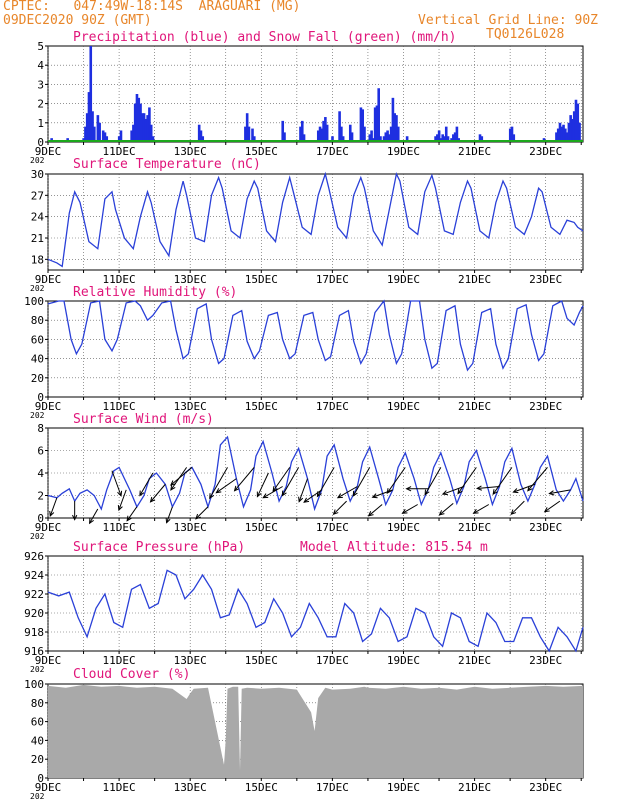  Describe the element at coordinates (167, 164) in the screenshot. I see `panel-title: Surface Temperature (nC)` at that location.